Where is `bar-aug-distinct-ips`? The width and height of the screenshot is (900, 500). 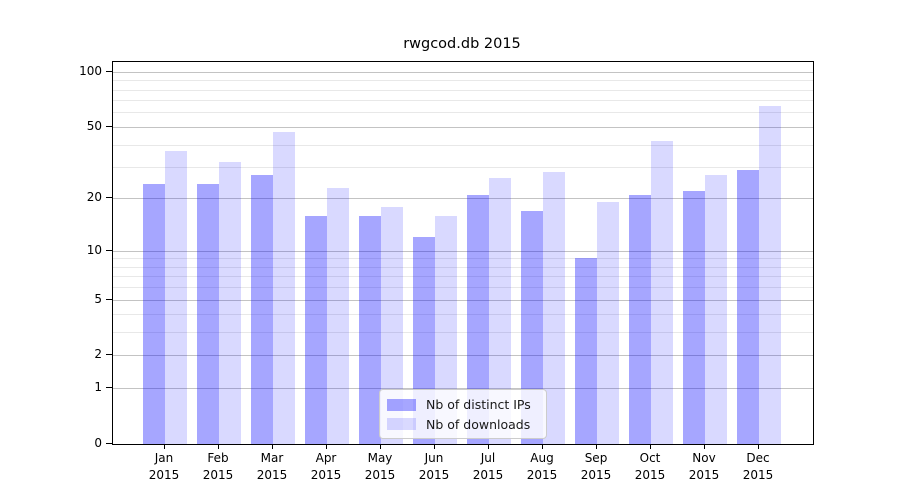 bar-aug-distinct-ips is located at coordinates (532, 327).